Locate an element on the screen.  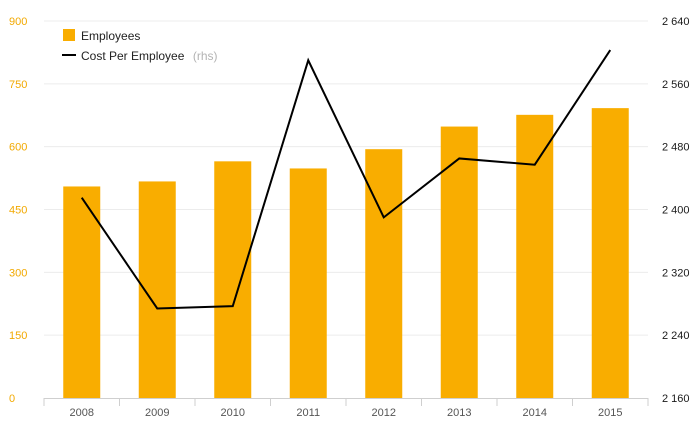
y-left-tick-label: 600 is located at coordinates (18, 148).